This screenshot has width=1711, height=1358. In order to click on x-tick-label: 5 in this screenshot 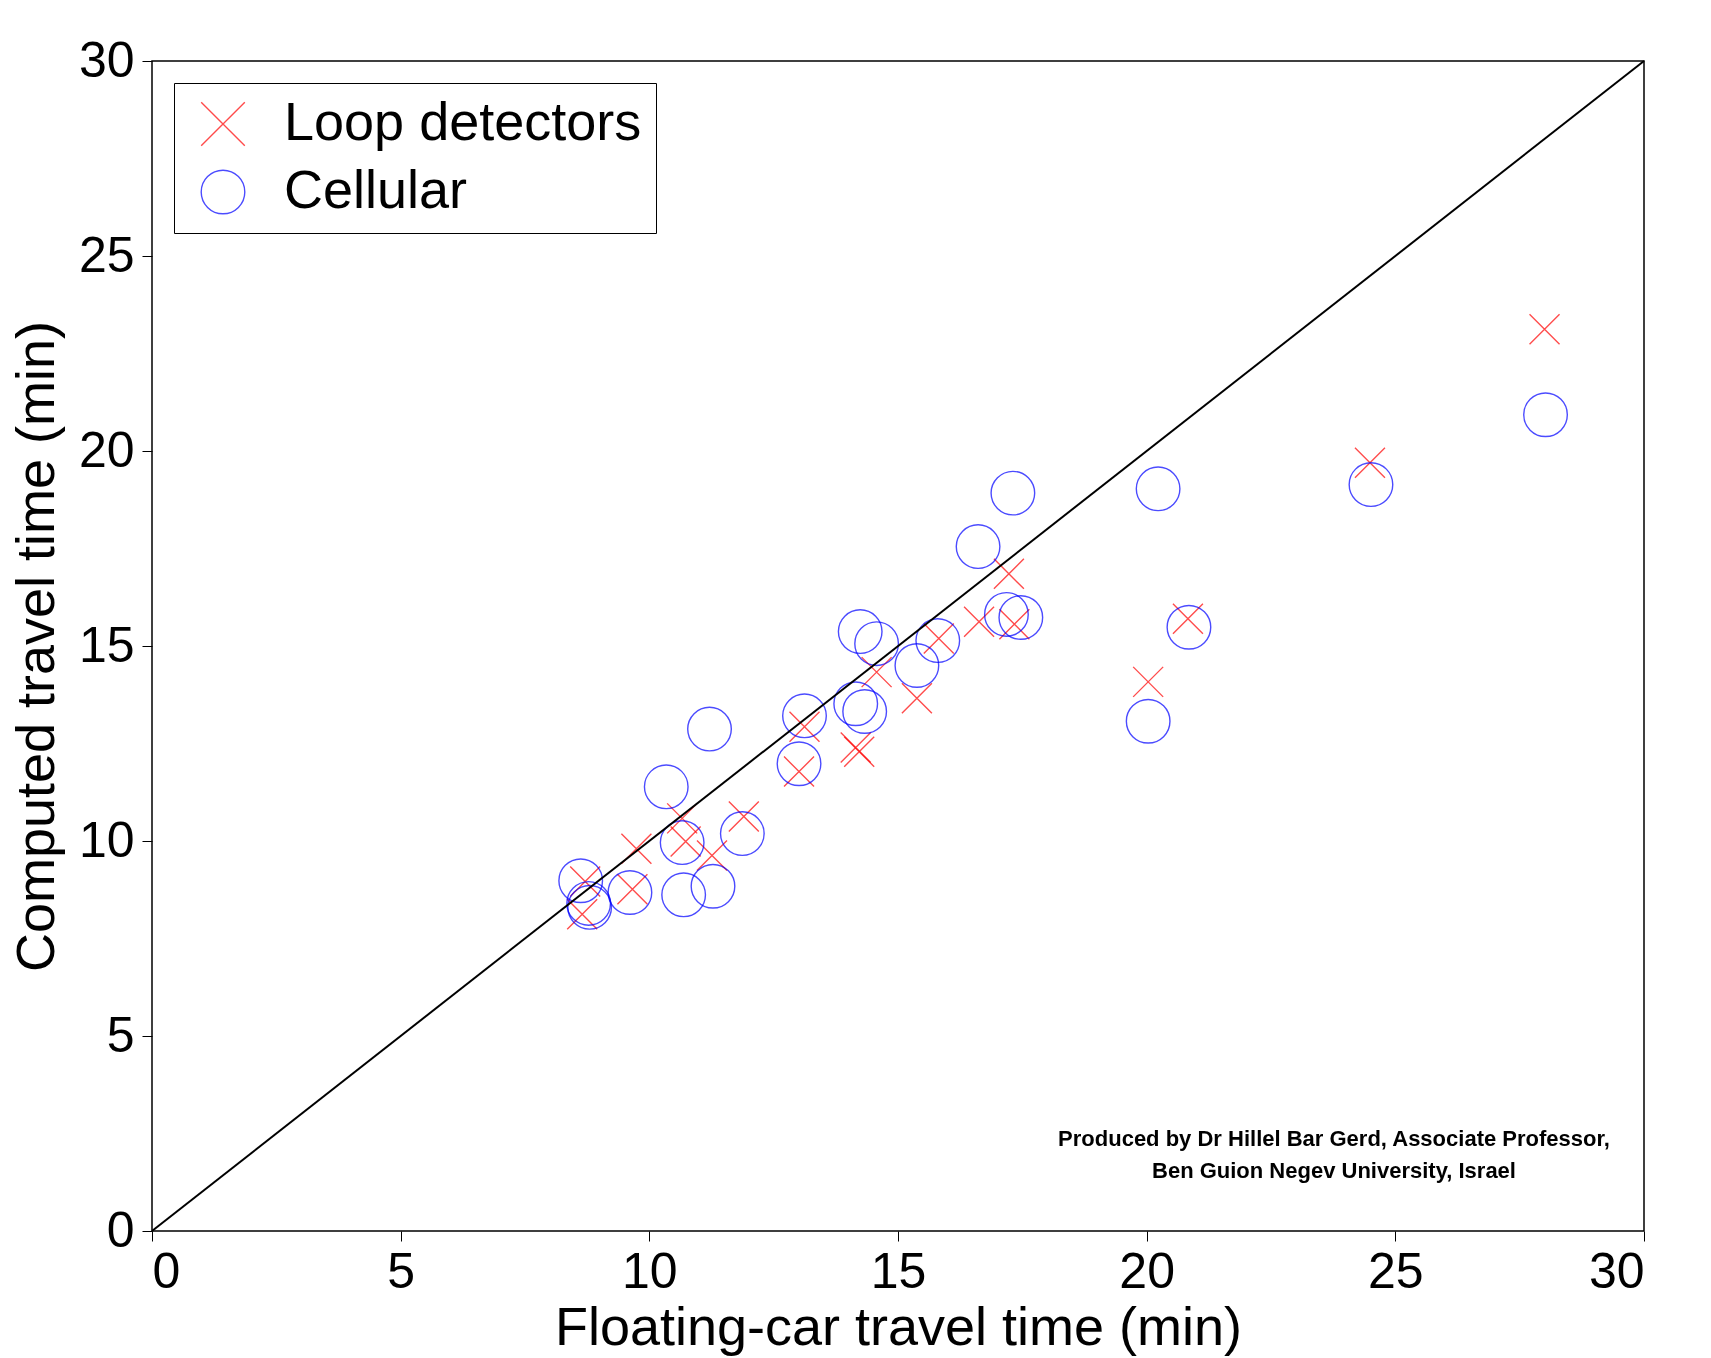, I will do `click(401, 1270)`.